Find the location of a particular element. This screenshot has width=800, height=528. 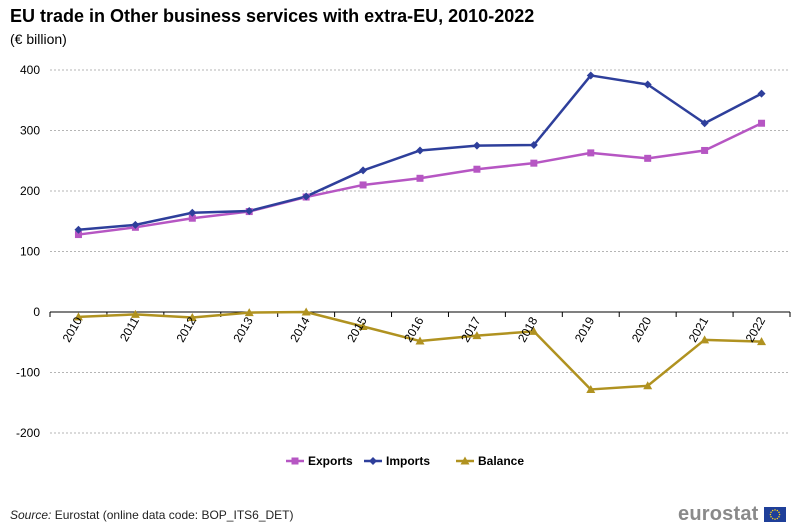

y-tick-label: 300 is located at coordinates (30, 131).